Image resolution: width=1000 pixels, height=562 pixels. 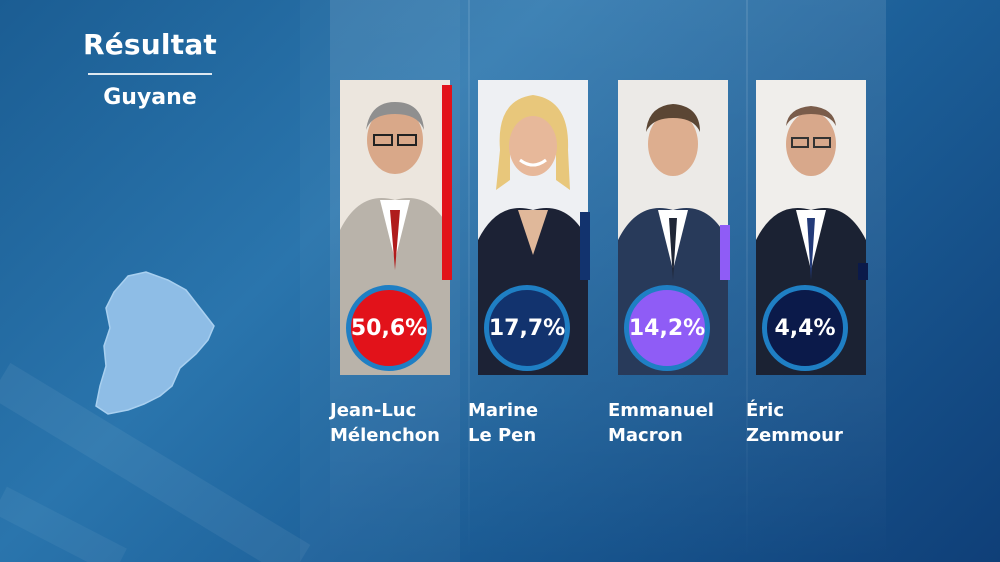 What do you see at coordinates (794, 435) in the screenshot?
I see `candidate-name-line: Zemmour` at bounding box center [794, 435].